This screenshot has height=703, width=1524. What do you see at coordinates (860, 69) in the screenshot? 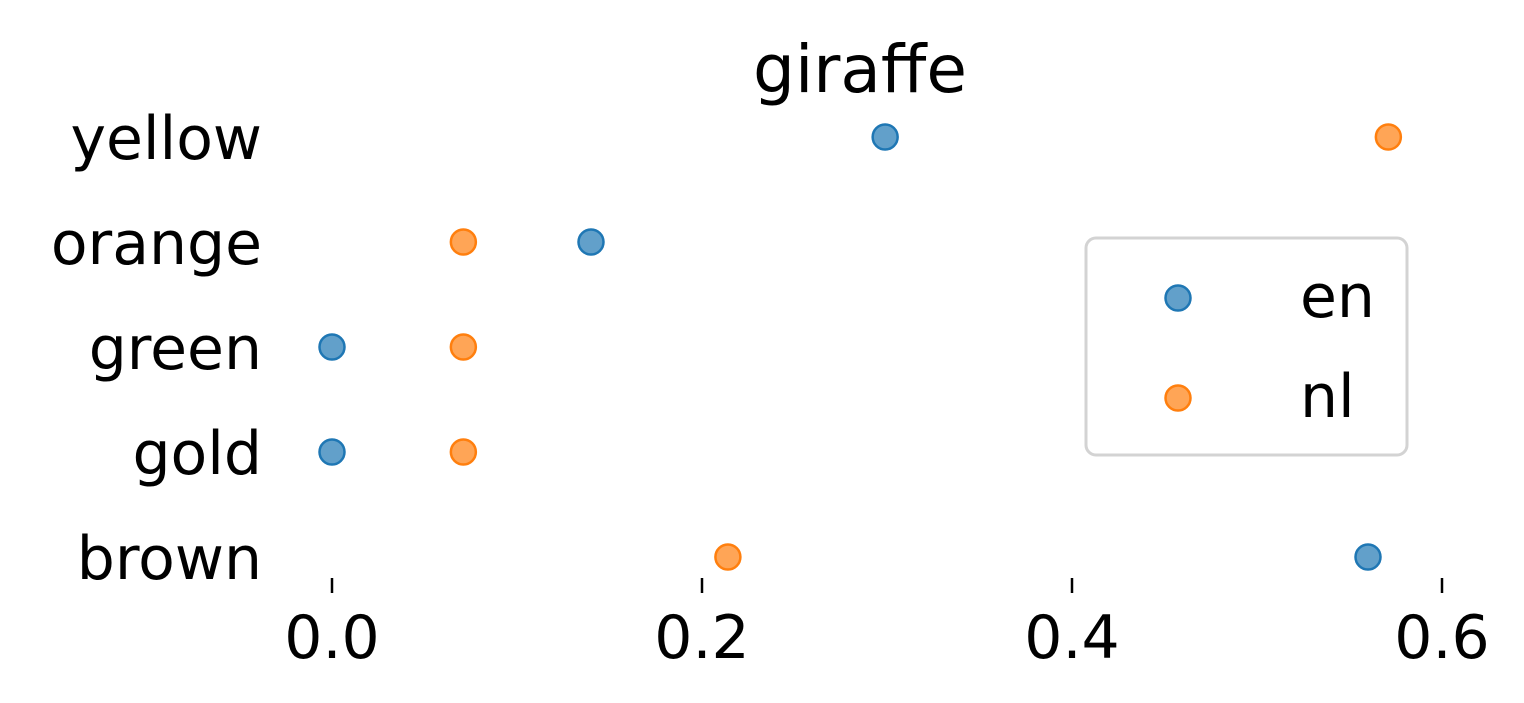
I see `chart-title: giraffe` at bounding box center [860, 69].